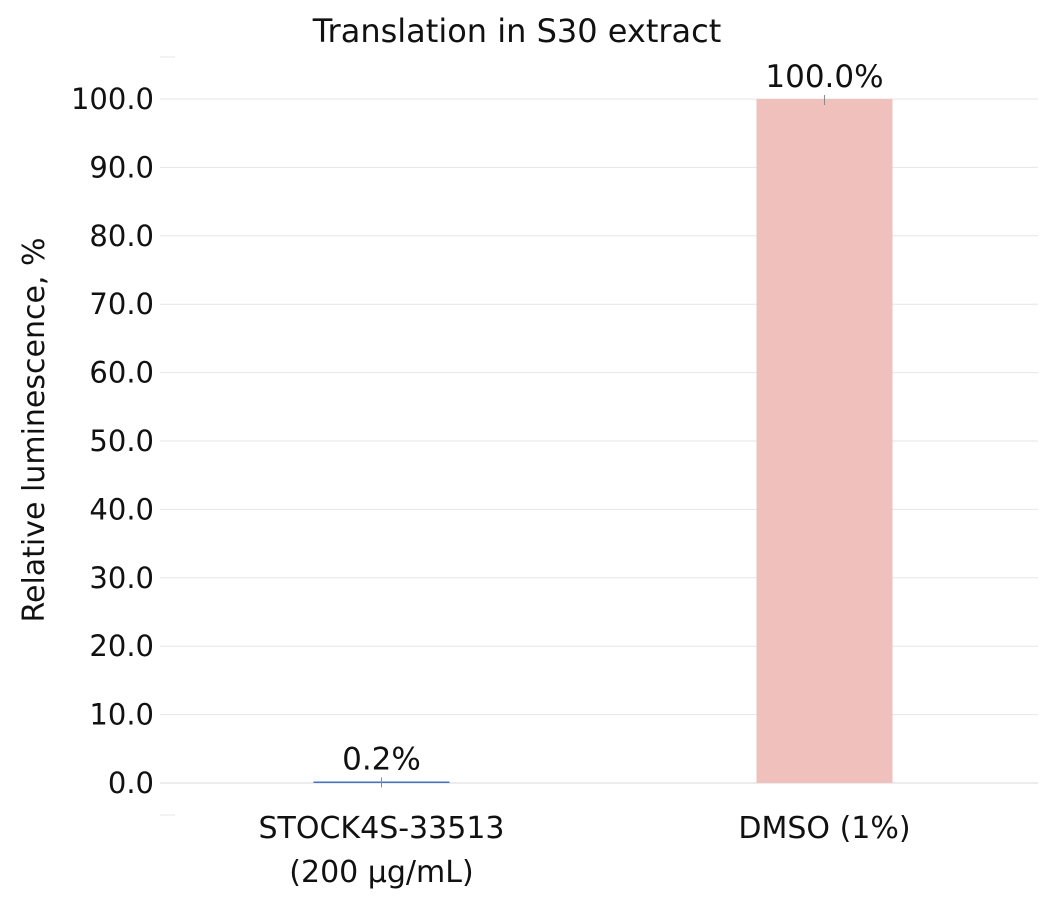  Describe the element at coordinates (517, 31) in the screenshot. I see `chart-title: Translation in S30 extract` at that location.